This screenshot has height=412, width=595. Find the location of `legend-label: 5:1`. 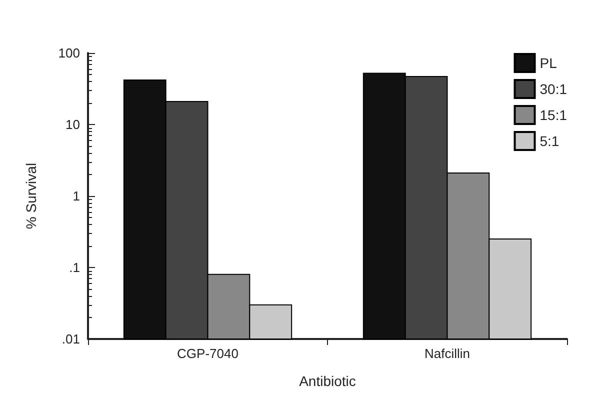

legend-label: 5:1 is located at coordinates (550, 141).